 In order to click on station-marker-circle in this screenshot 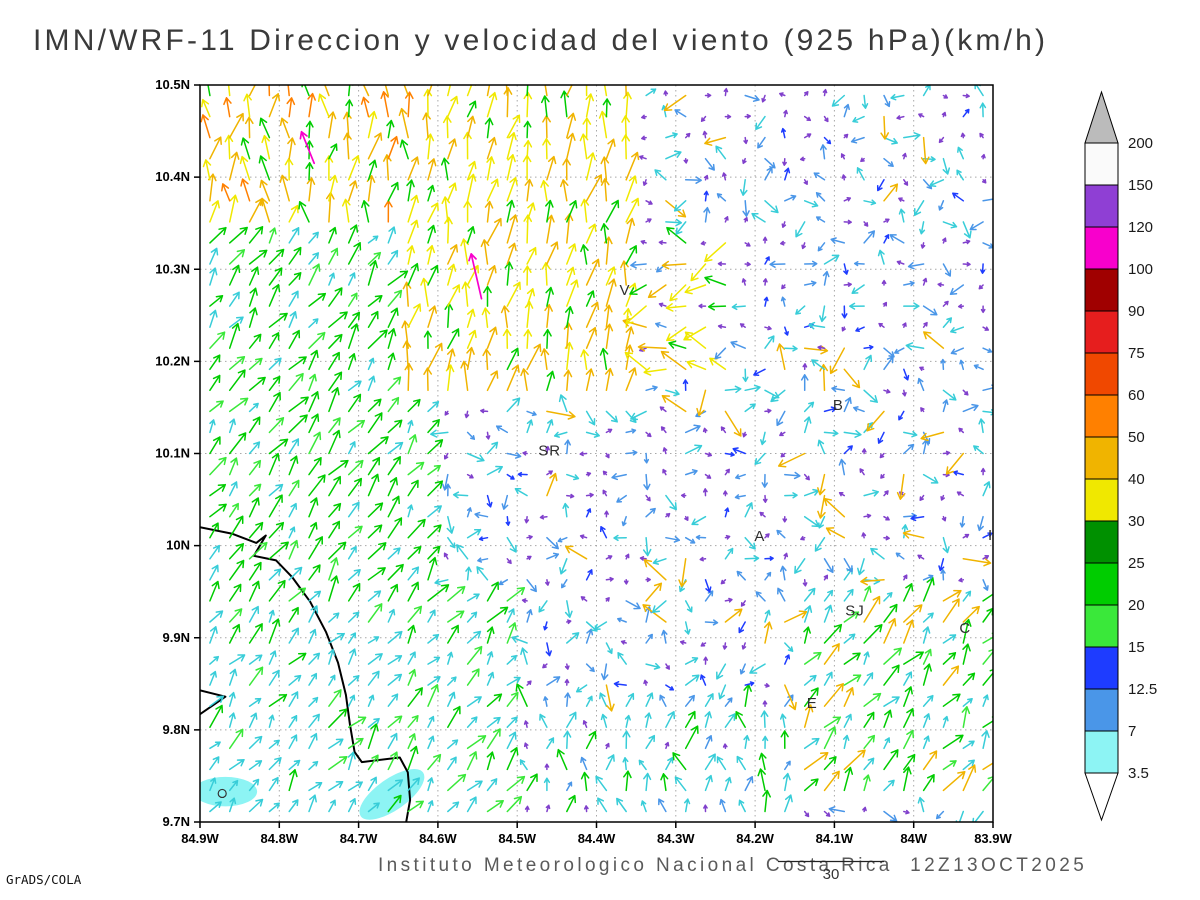, I will do `click(222, 793)`.